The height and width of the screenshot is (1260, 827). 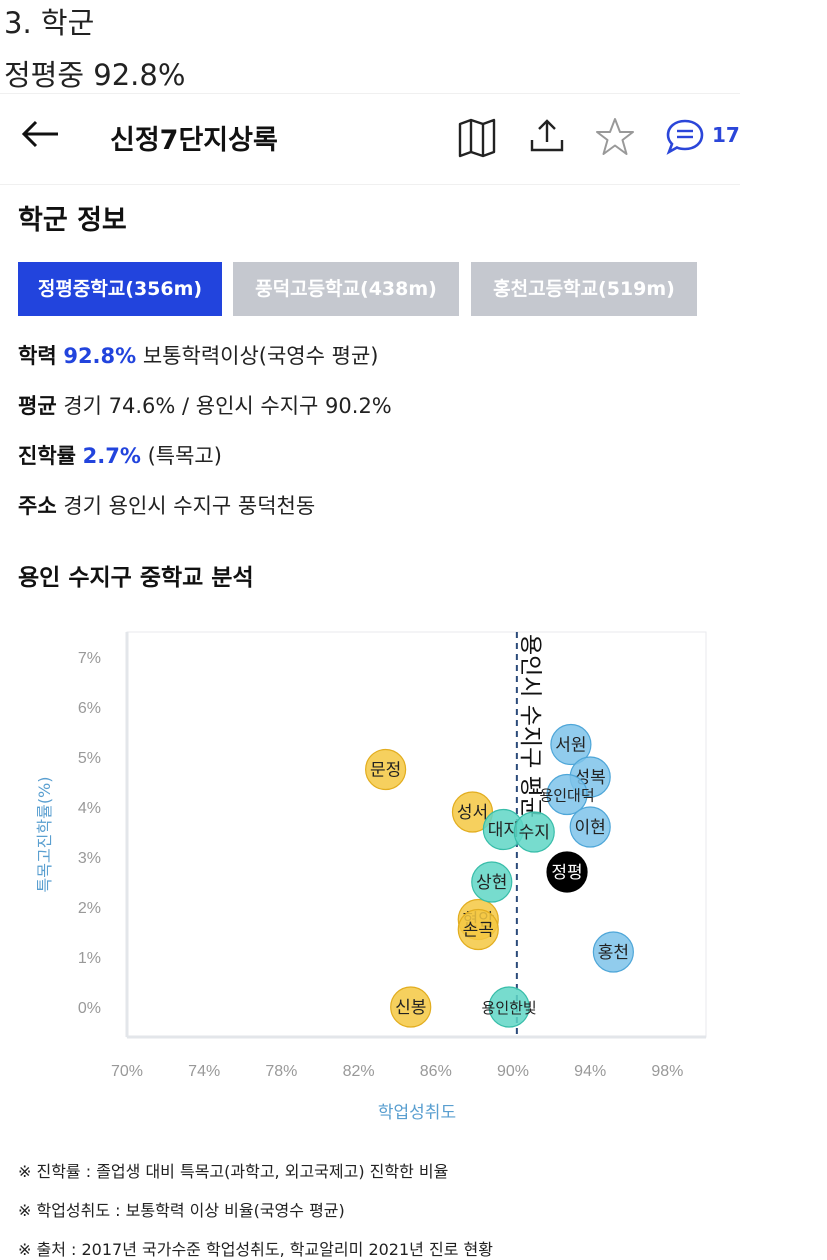 I want to click on data-point-label: 수지, so click(x=534, y=833).